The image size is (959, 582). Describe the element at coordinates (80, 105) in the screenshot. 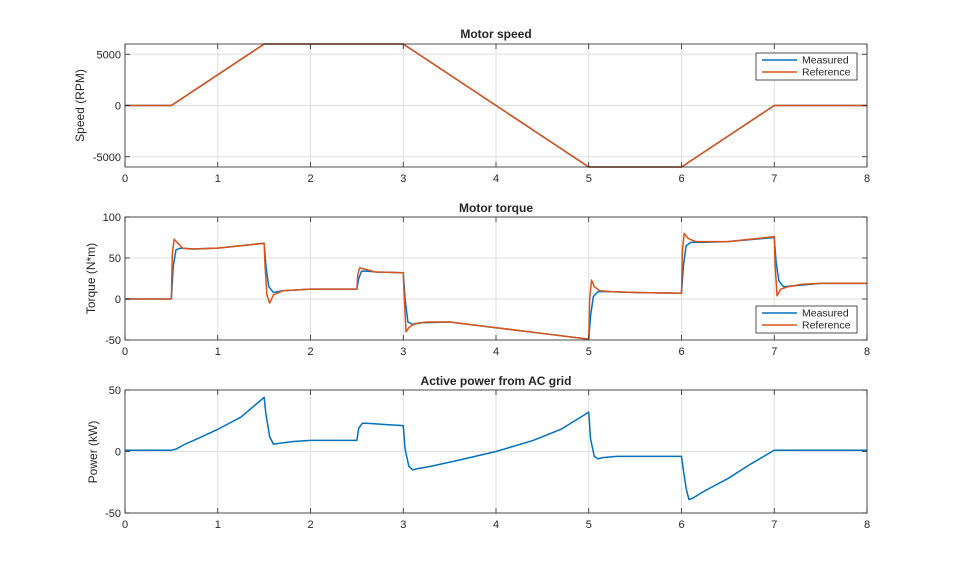

I see `speed-ylabel: Speed (RPM)` at that location.